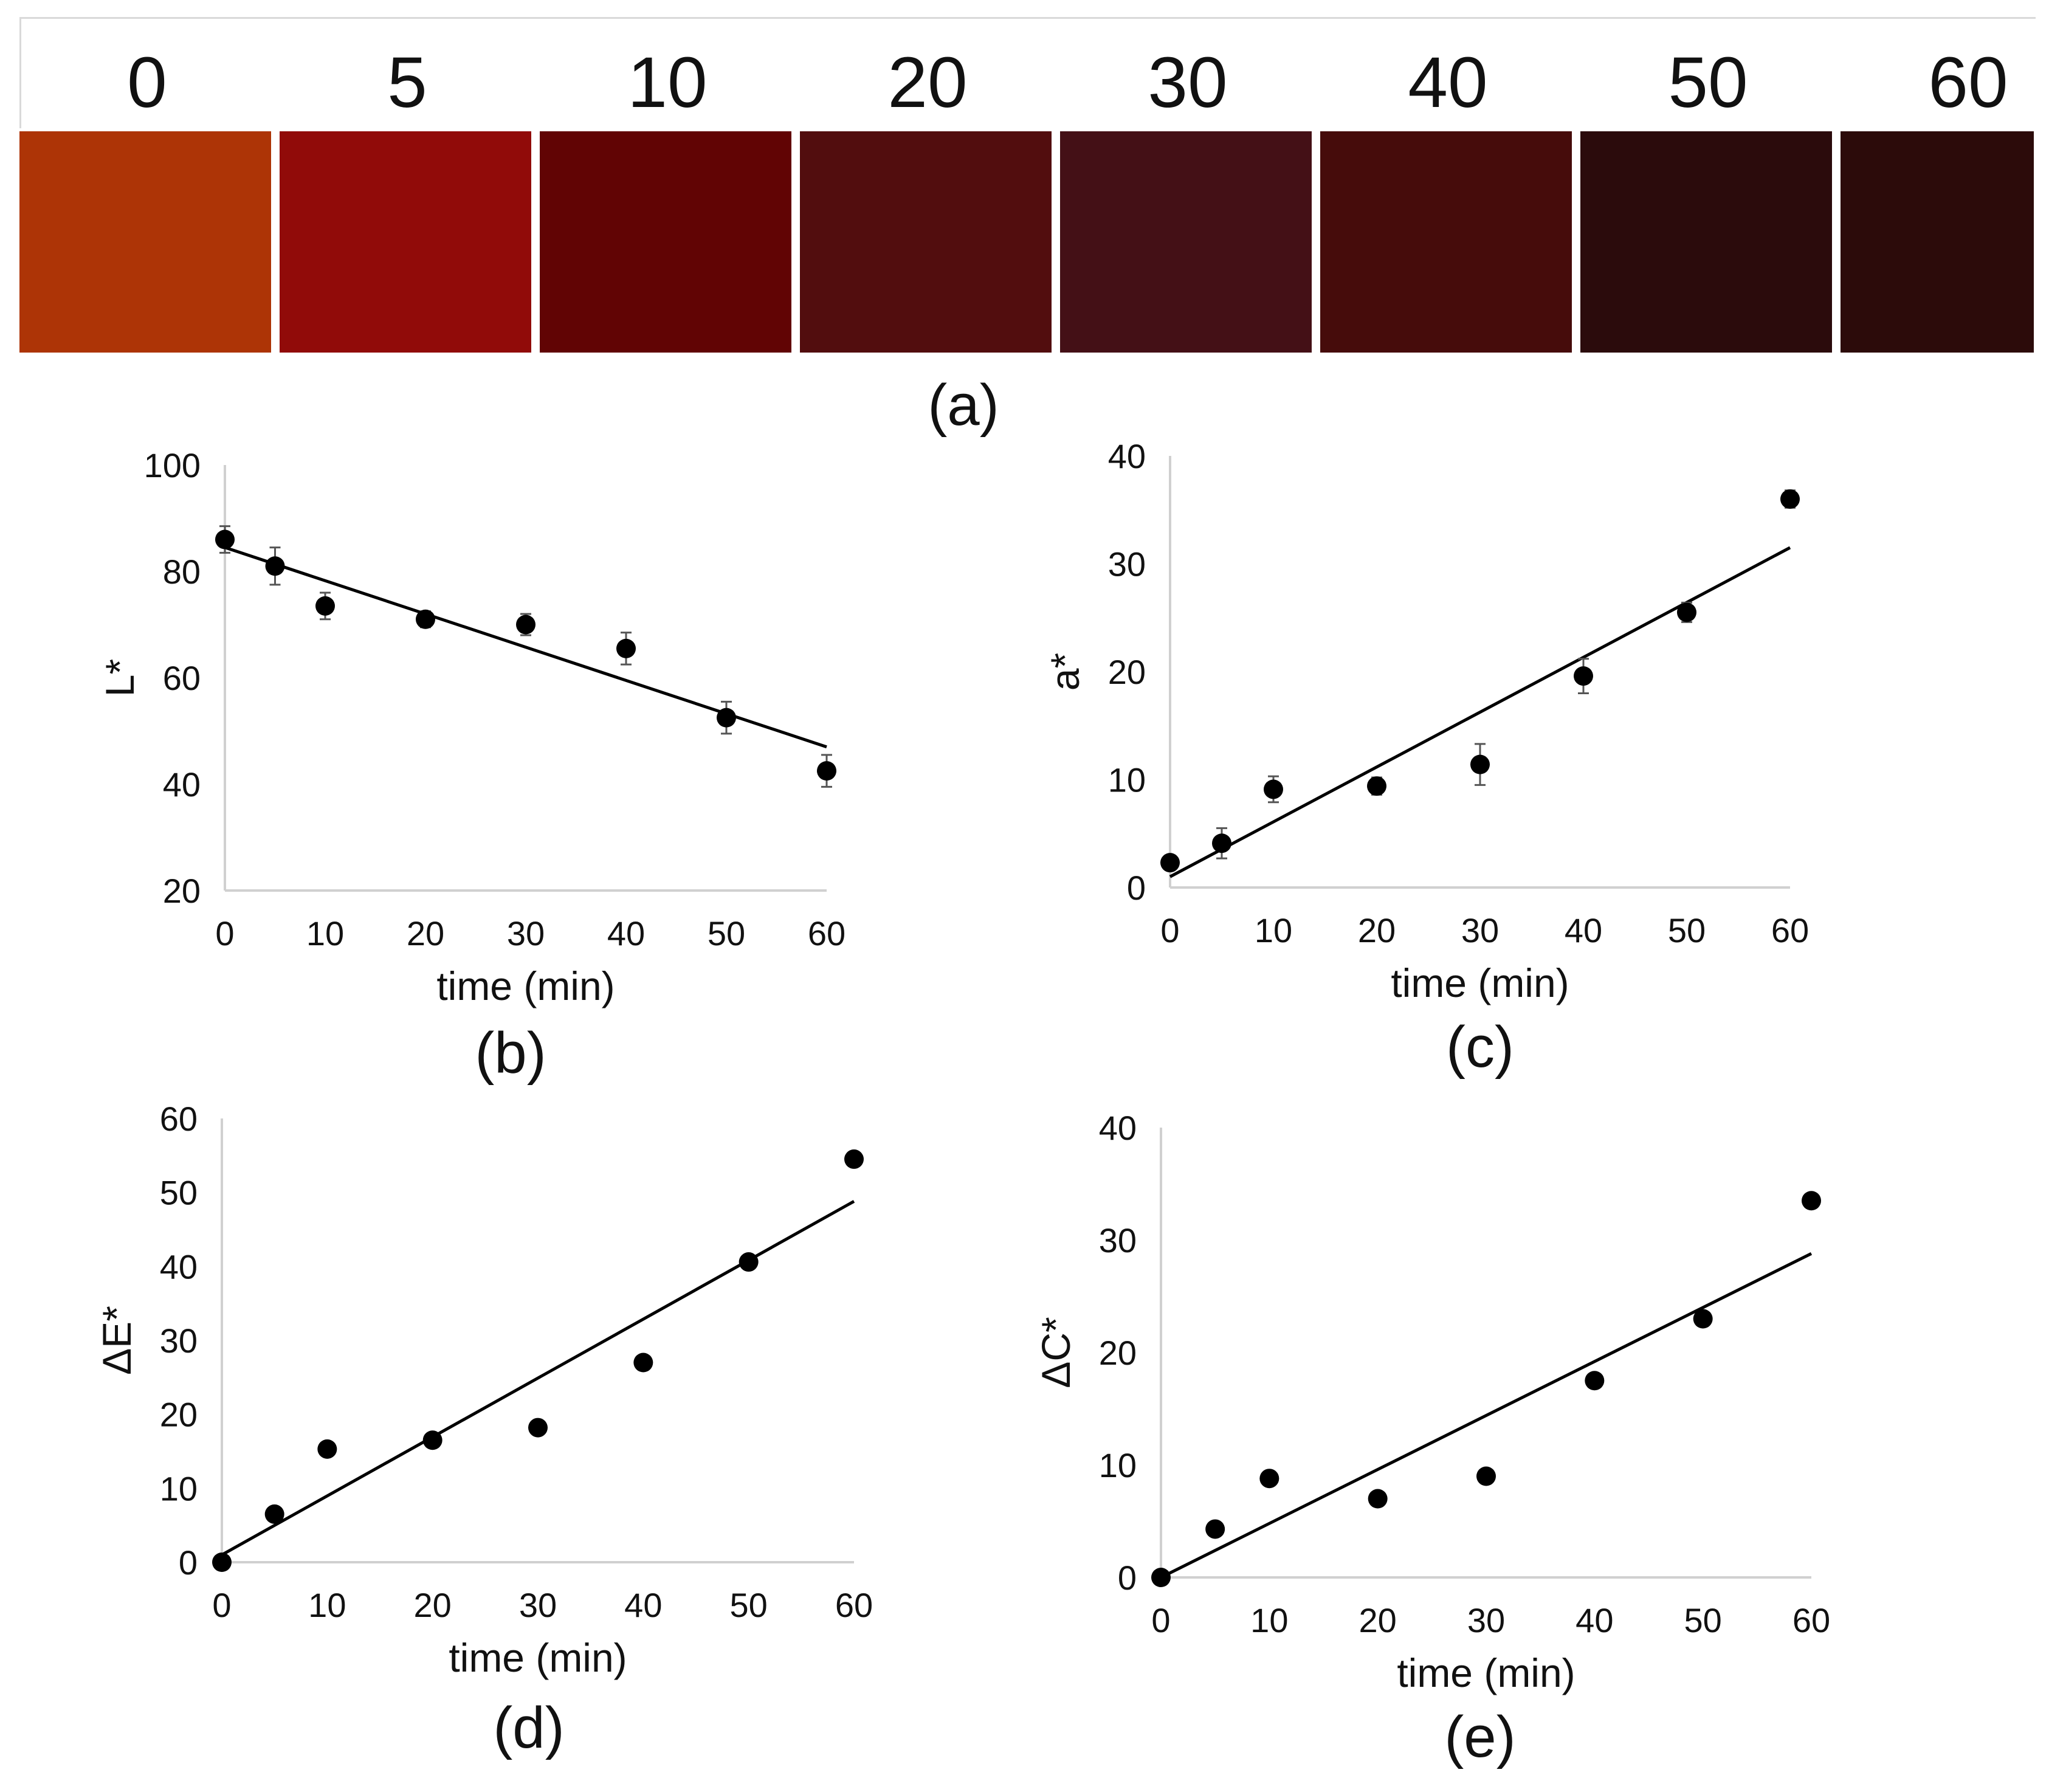 The image size is (2049, 1792). Describe the element at coordinates (407, 83) in the screenshot. I see `swatch-label: 5` at that location.